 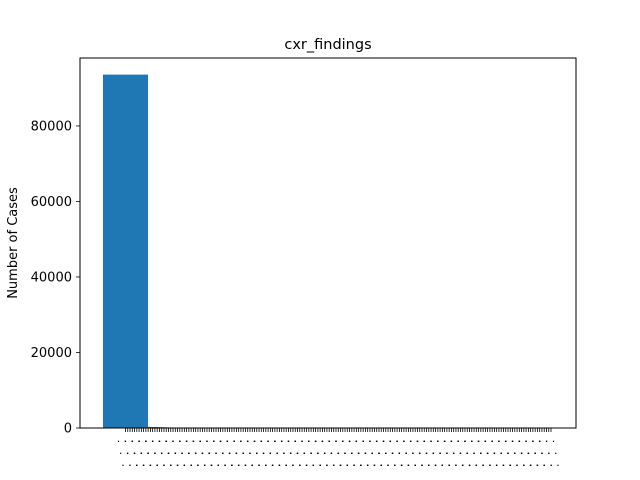 I want to click on x-tick-label-29: · · ·, so click(x=190, y=465).